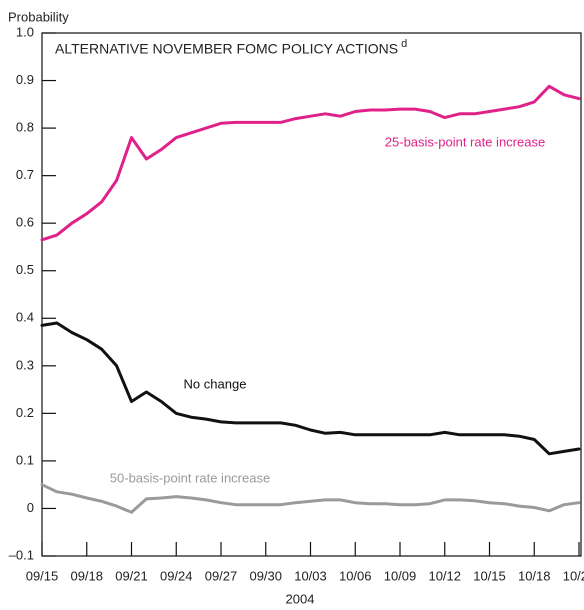  What do you see at coordinates (25, 269) in the screenshot?
I see `y-tick-label: 0.5` at bounding box center [25, 269].